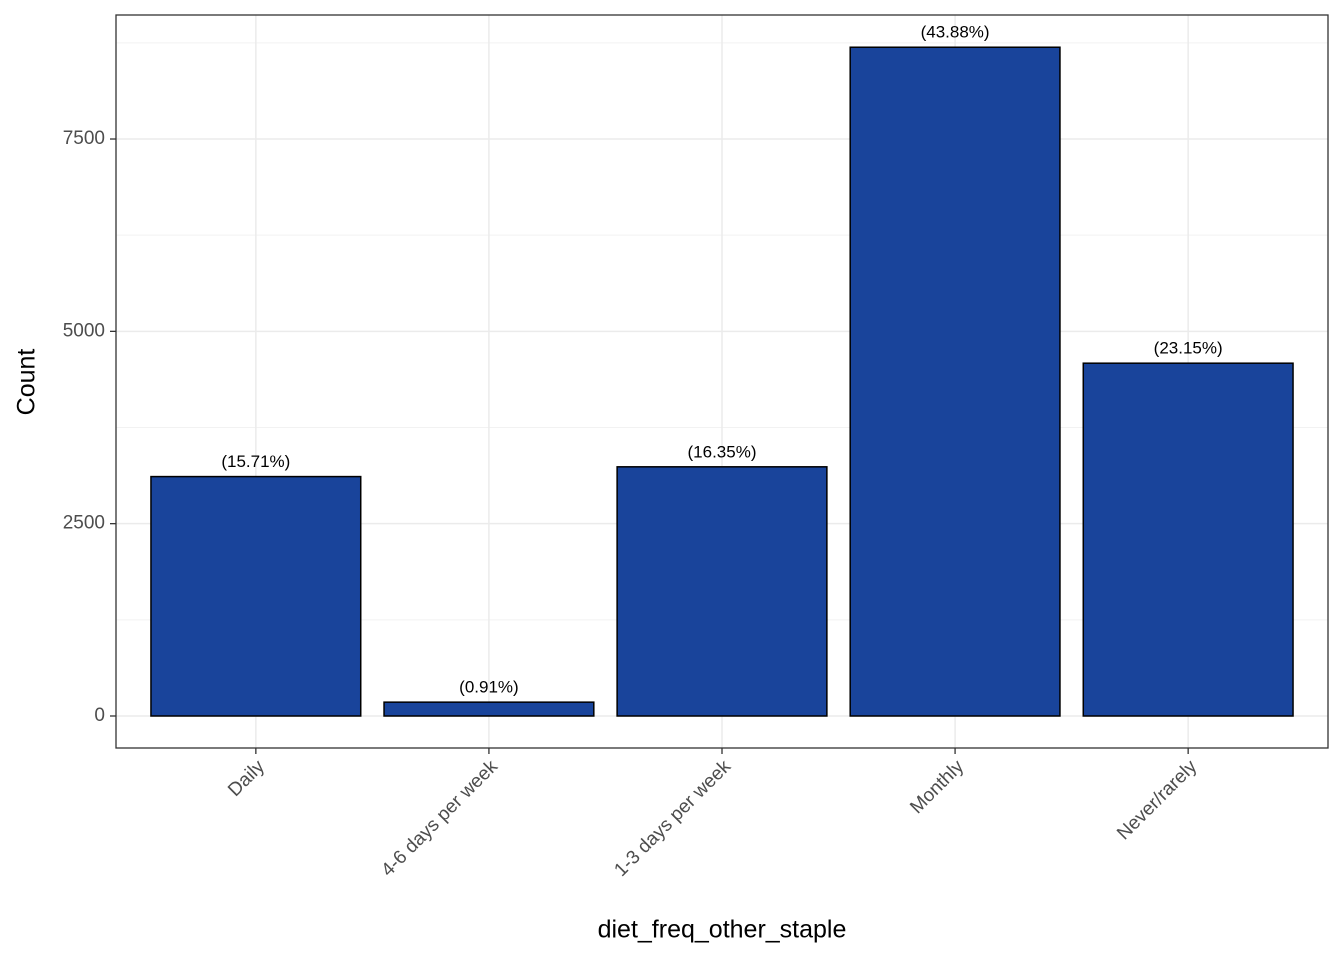 The image size is (1344, 965). Describe the element at coordinates (255, 461) in the screenshot. I see `bar-annotation: (15.71%)` at that location.